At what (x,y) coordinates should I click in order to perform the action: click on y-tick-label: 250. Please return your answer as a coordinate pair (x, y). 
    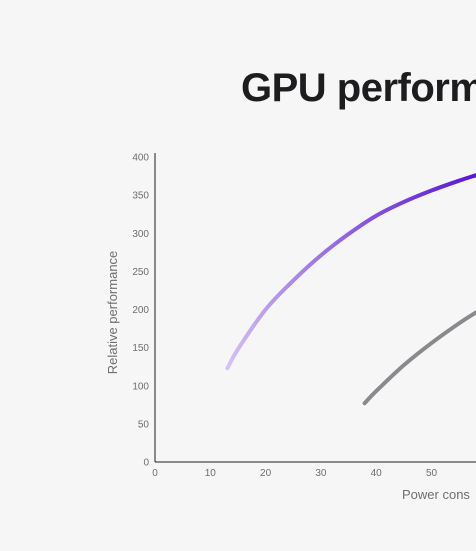
    Looking at the image, I should click on (140, 272).